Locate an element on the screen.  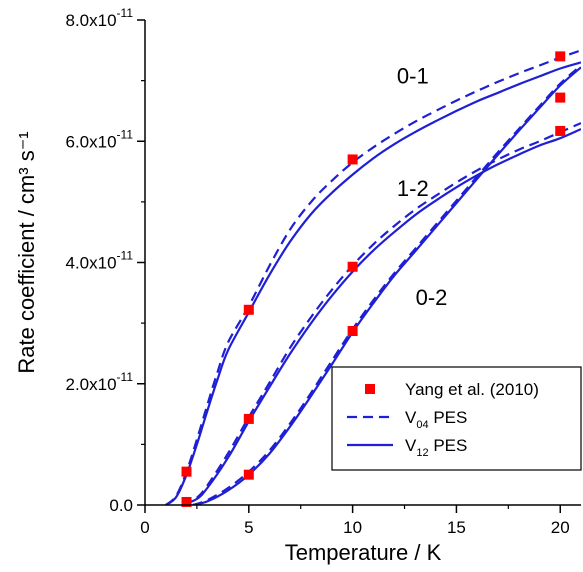
curve-labels-layer: 0-1 1-2 0-2 is located at coordinates (422, 187).